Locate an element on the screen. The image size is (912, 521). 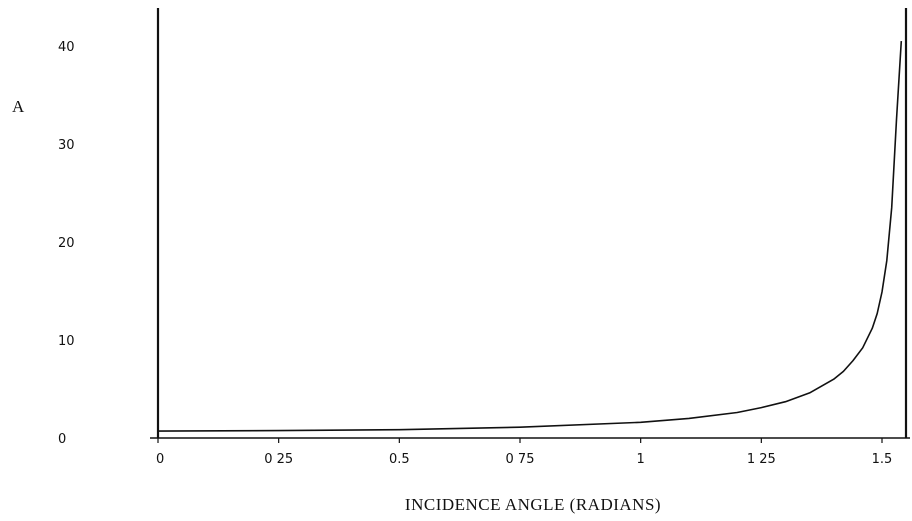
x-tick-label: 0.5 is located at coordinates (399, 459).